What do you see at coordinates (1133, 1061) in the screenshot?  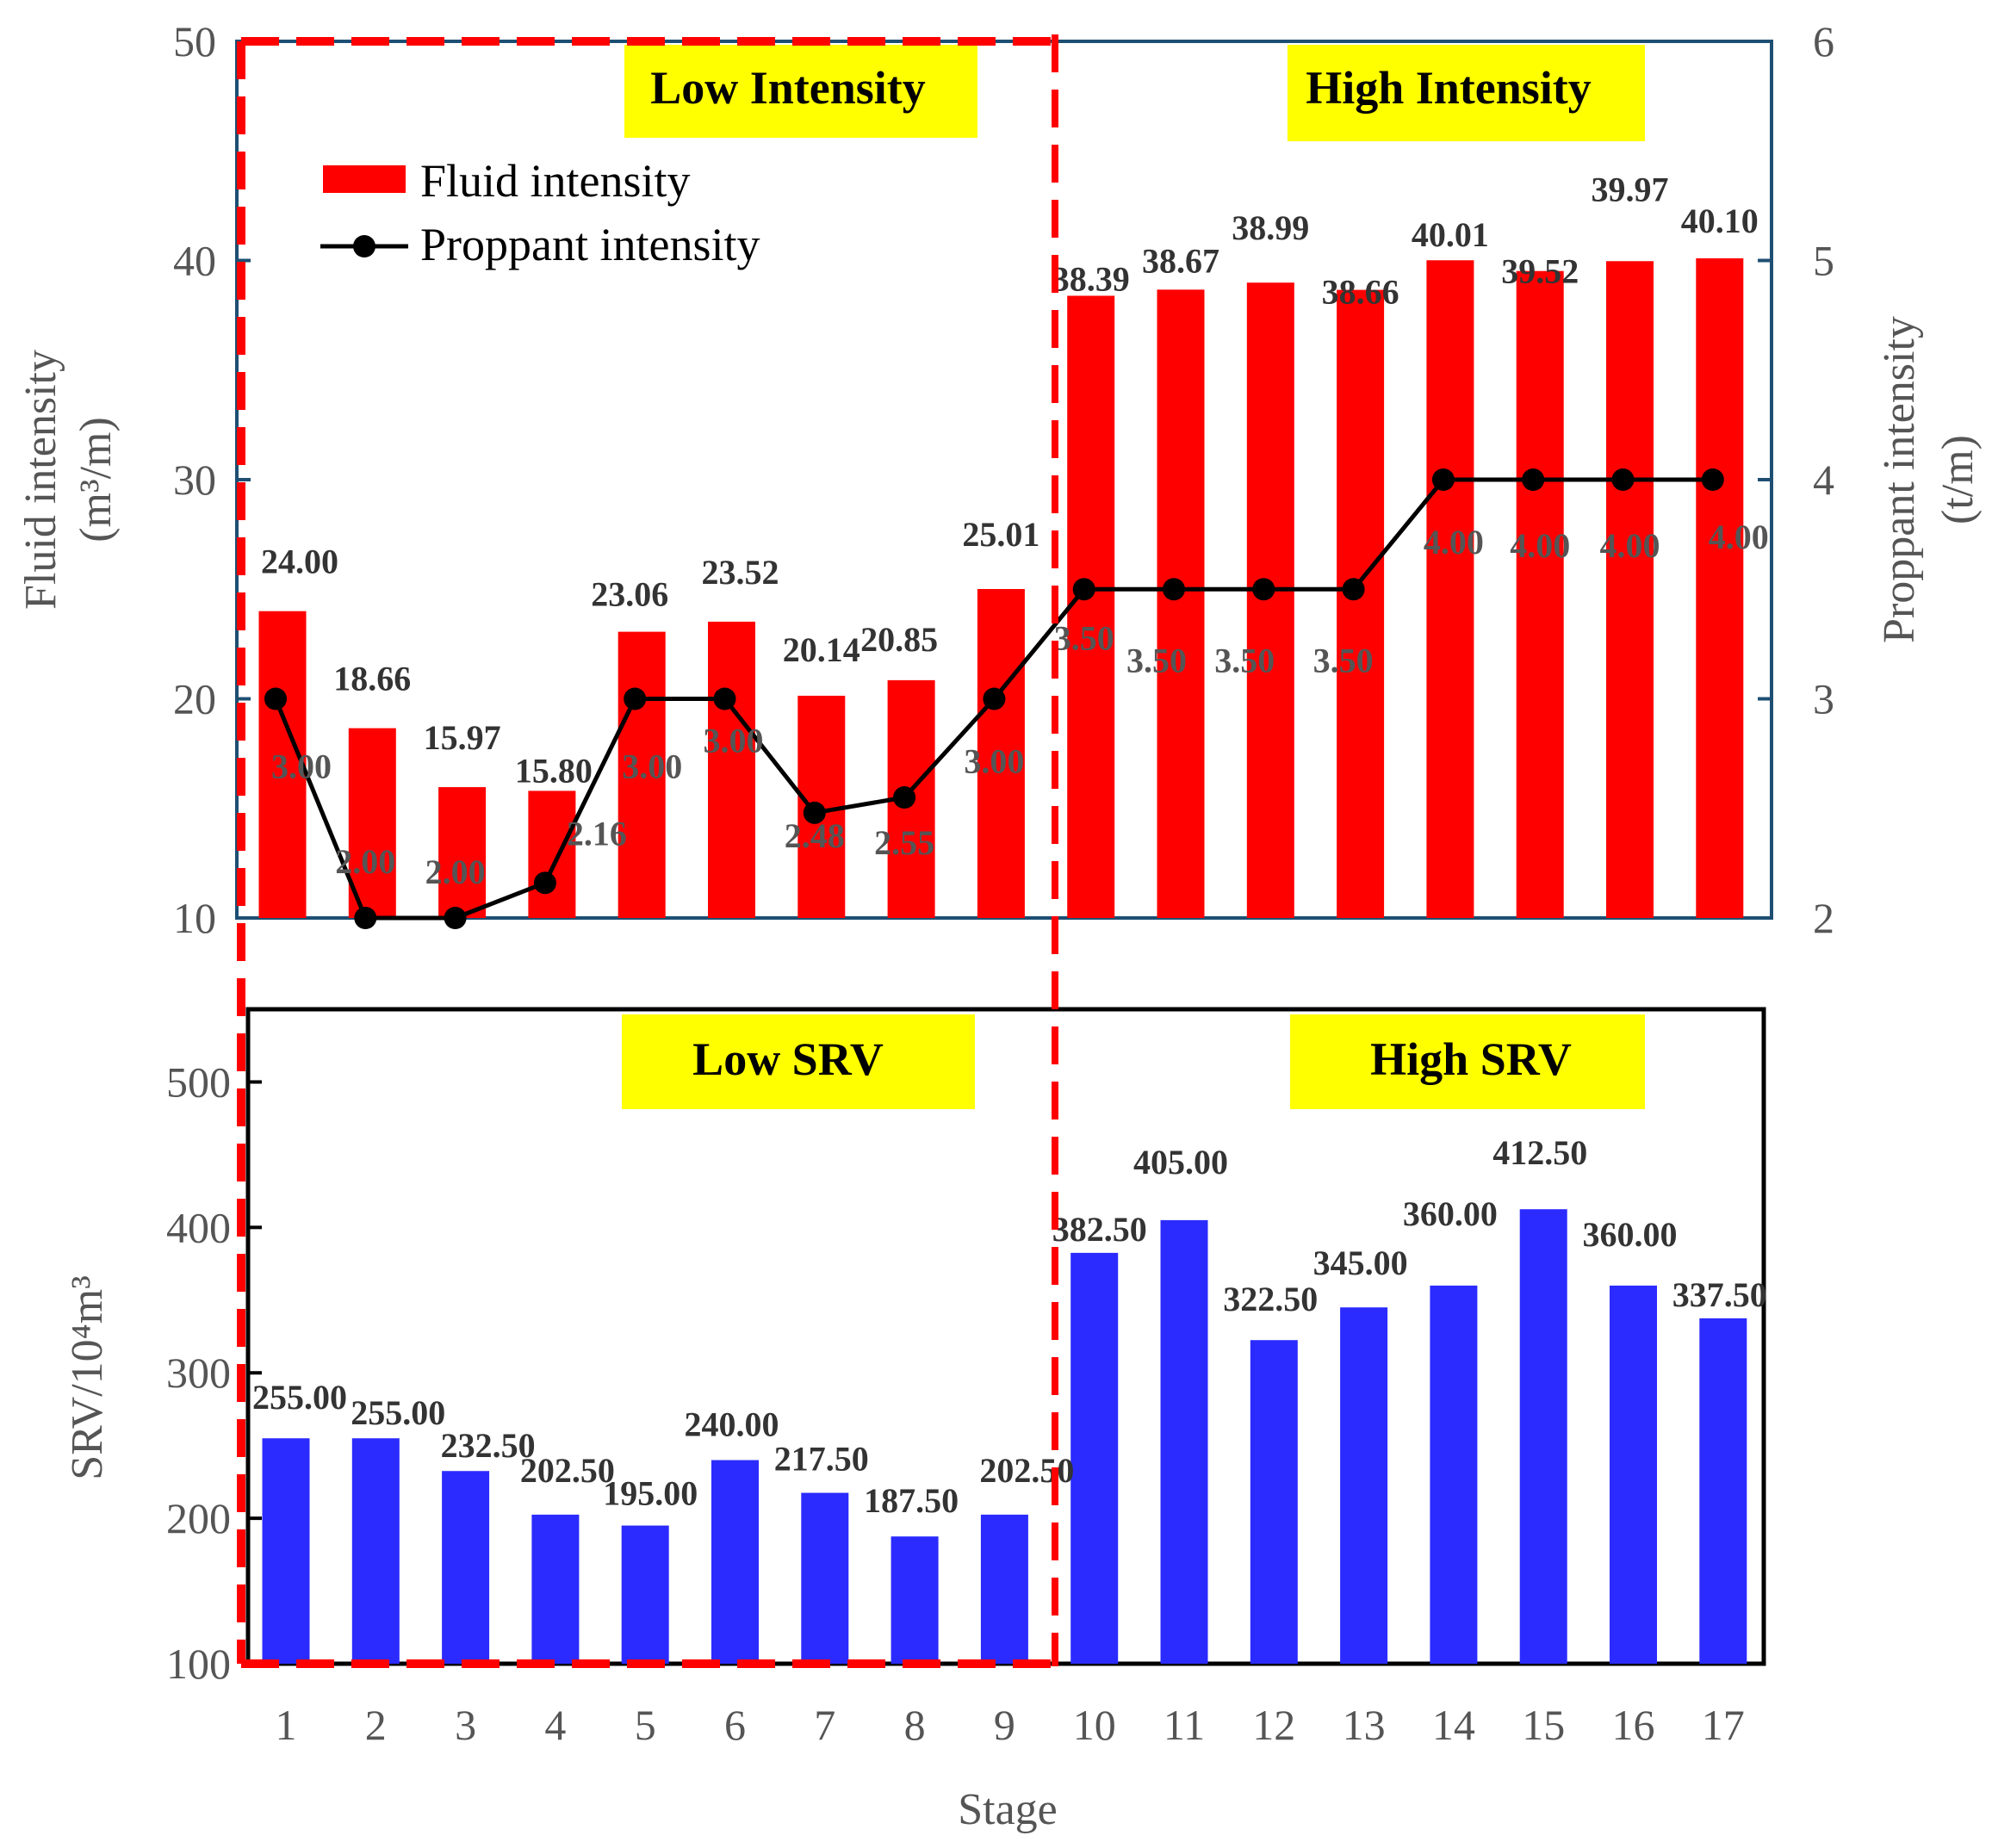 I see `bottom-region-boxes: Low SRV High SRV` at bounding box center [1133, 1061].